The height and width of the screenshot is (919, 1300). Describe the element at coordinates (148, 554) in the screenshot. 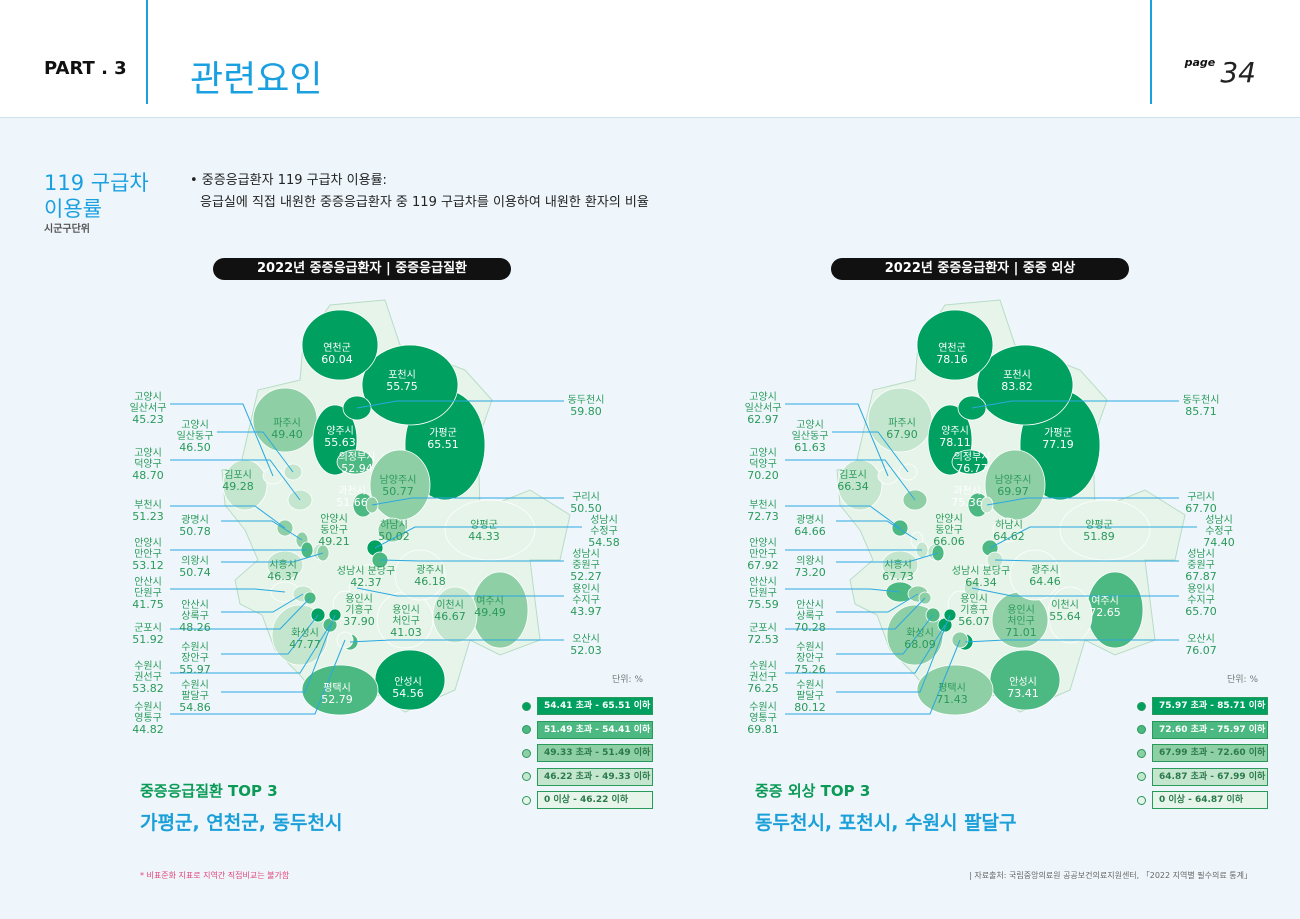

I see `region-label: 안양시 만안구 53.12` at that location.